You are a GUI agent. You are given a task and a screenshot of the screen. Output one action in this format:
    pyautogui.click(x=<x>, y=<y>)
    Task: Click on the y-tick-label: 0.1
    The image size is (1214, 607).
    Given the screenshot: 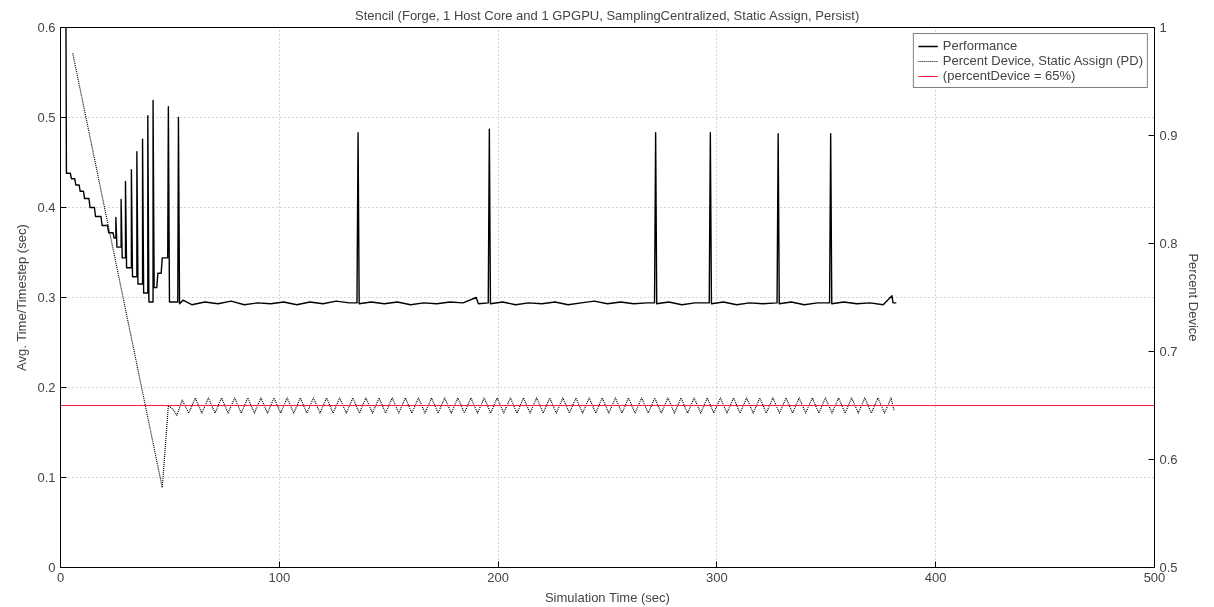 What is the action you would take?
    pyautogui.click(x=46, y=477)
    